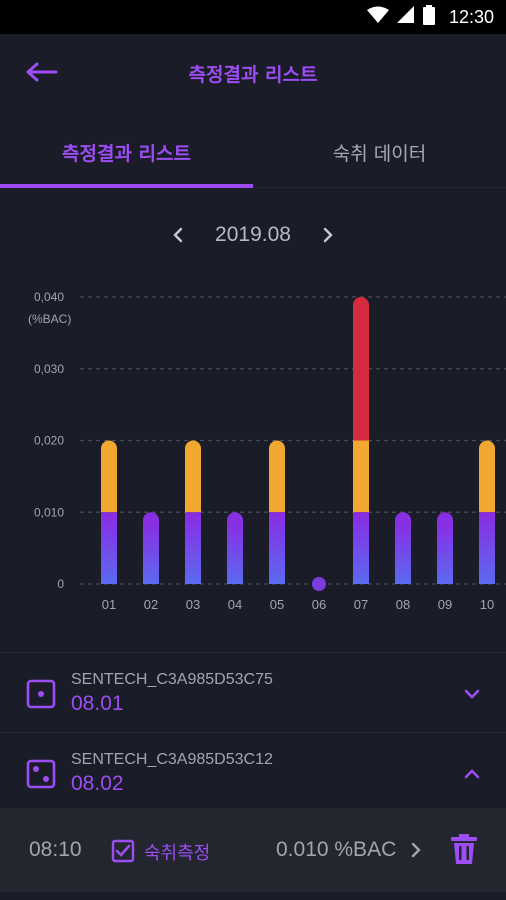 This screenshot has width=506, height=900. What do you see at coordinates (464, 851) in the screenshot?
I see `trash-icon` at bounding box center [464, 851].